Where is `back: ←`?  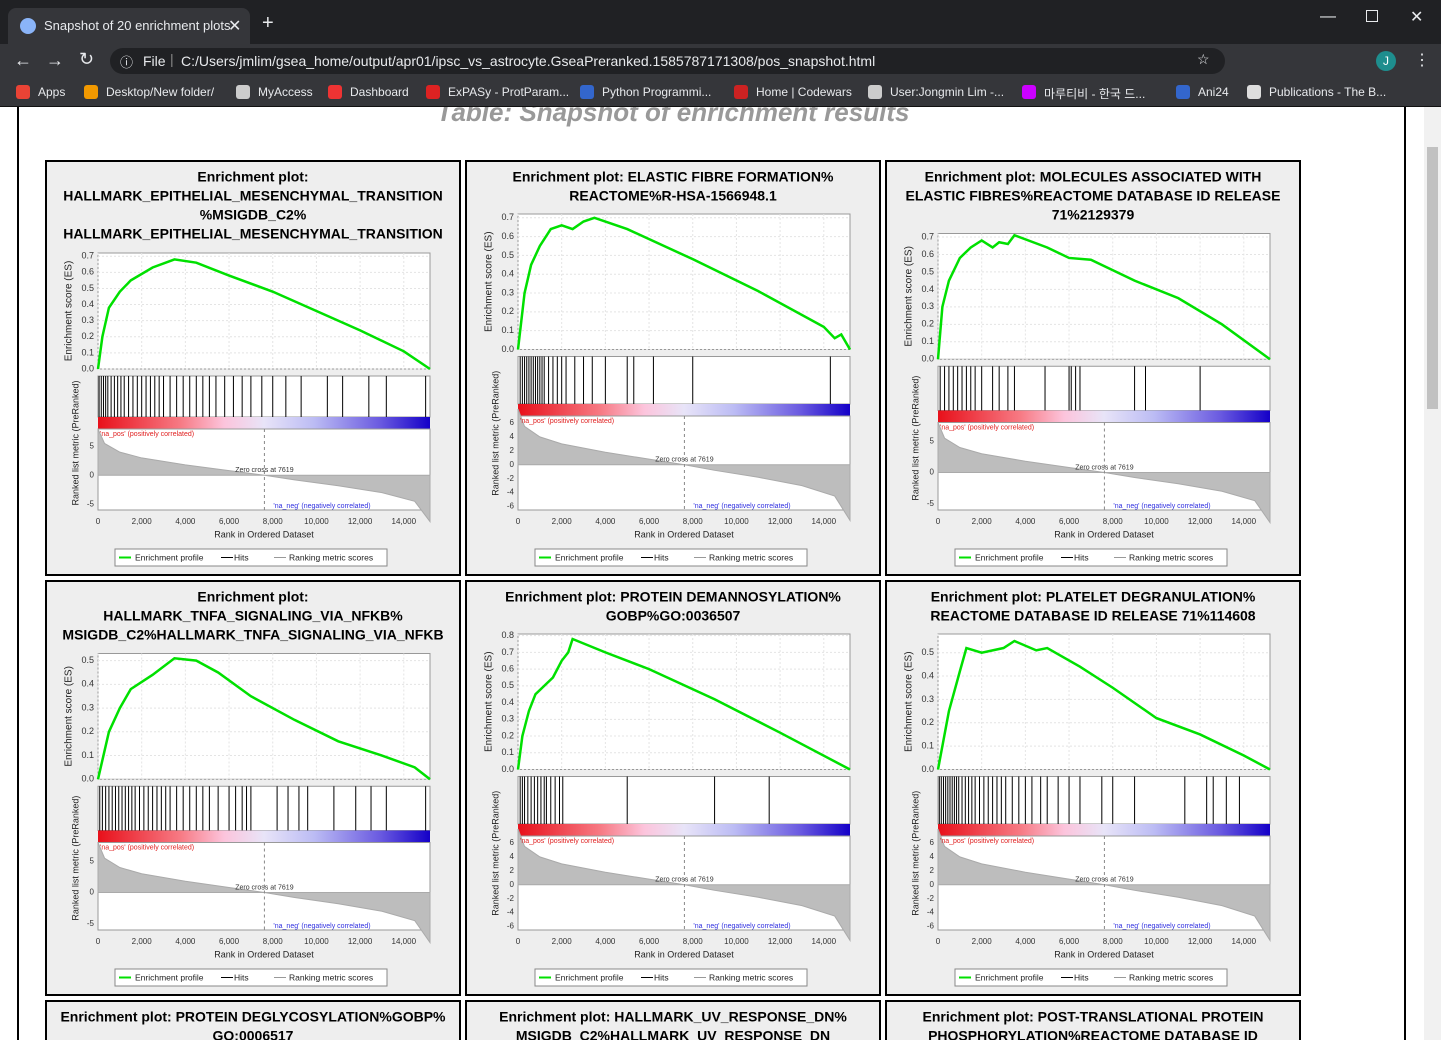 back: ← is located at coordinates (23, 60).